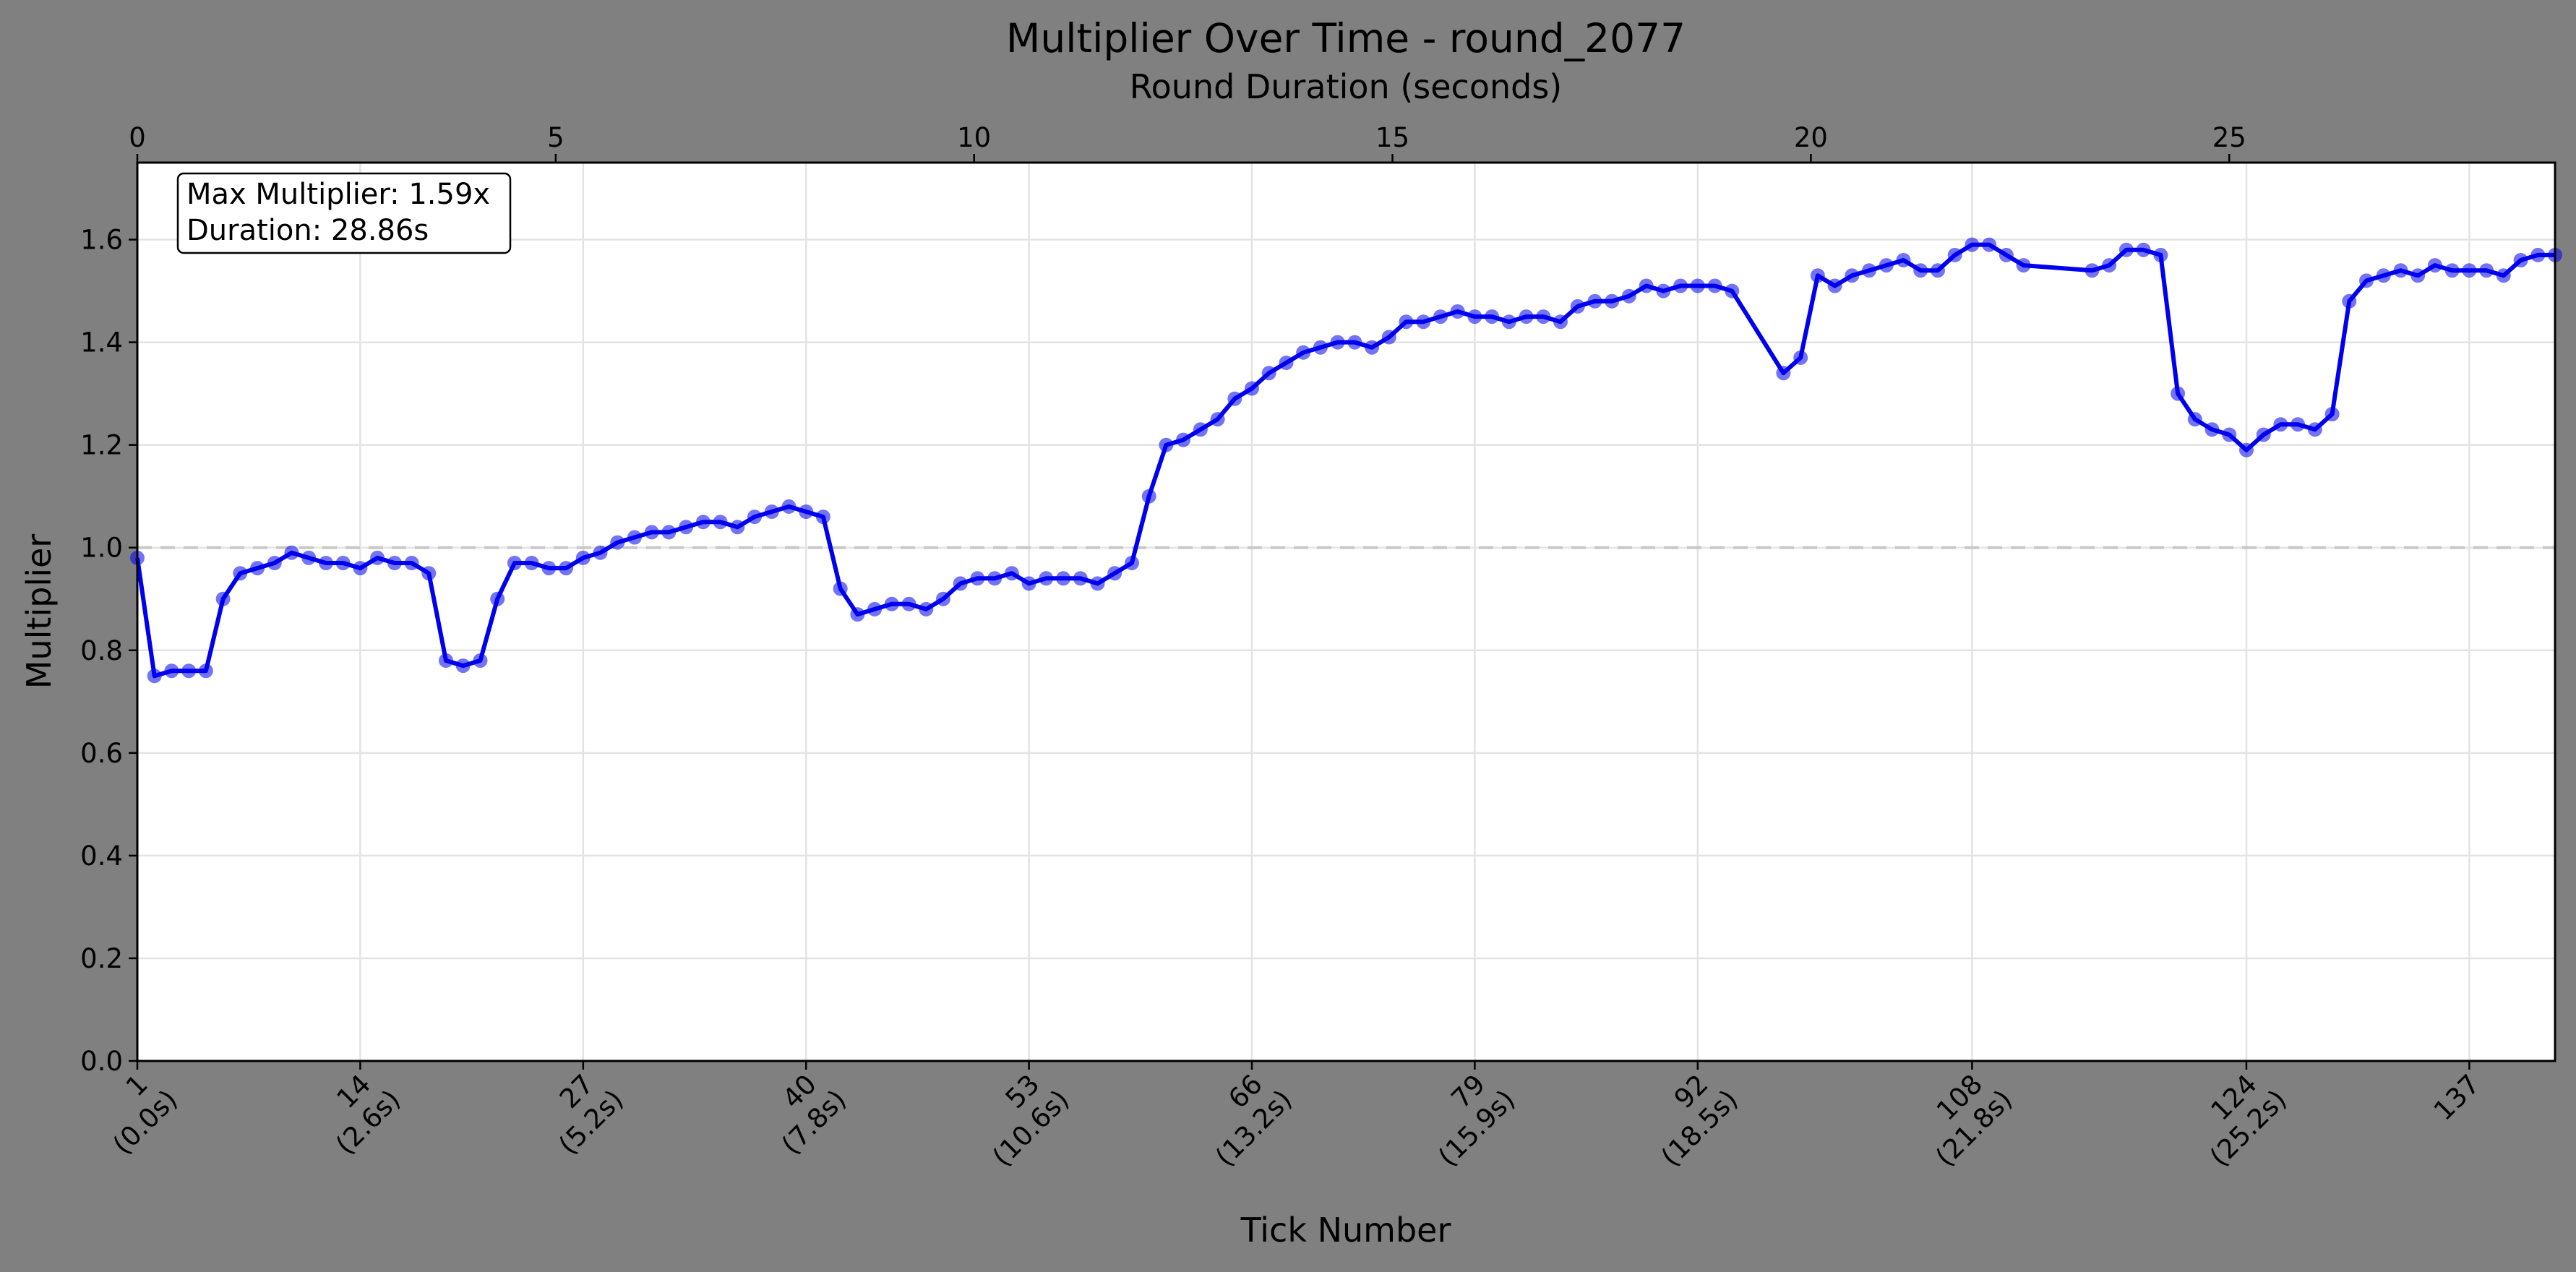  Describe the element at coordinates (591, 1114) in the screenshot. I see `x-tick-label-group: 27(5.2s)` at that location.